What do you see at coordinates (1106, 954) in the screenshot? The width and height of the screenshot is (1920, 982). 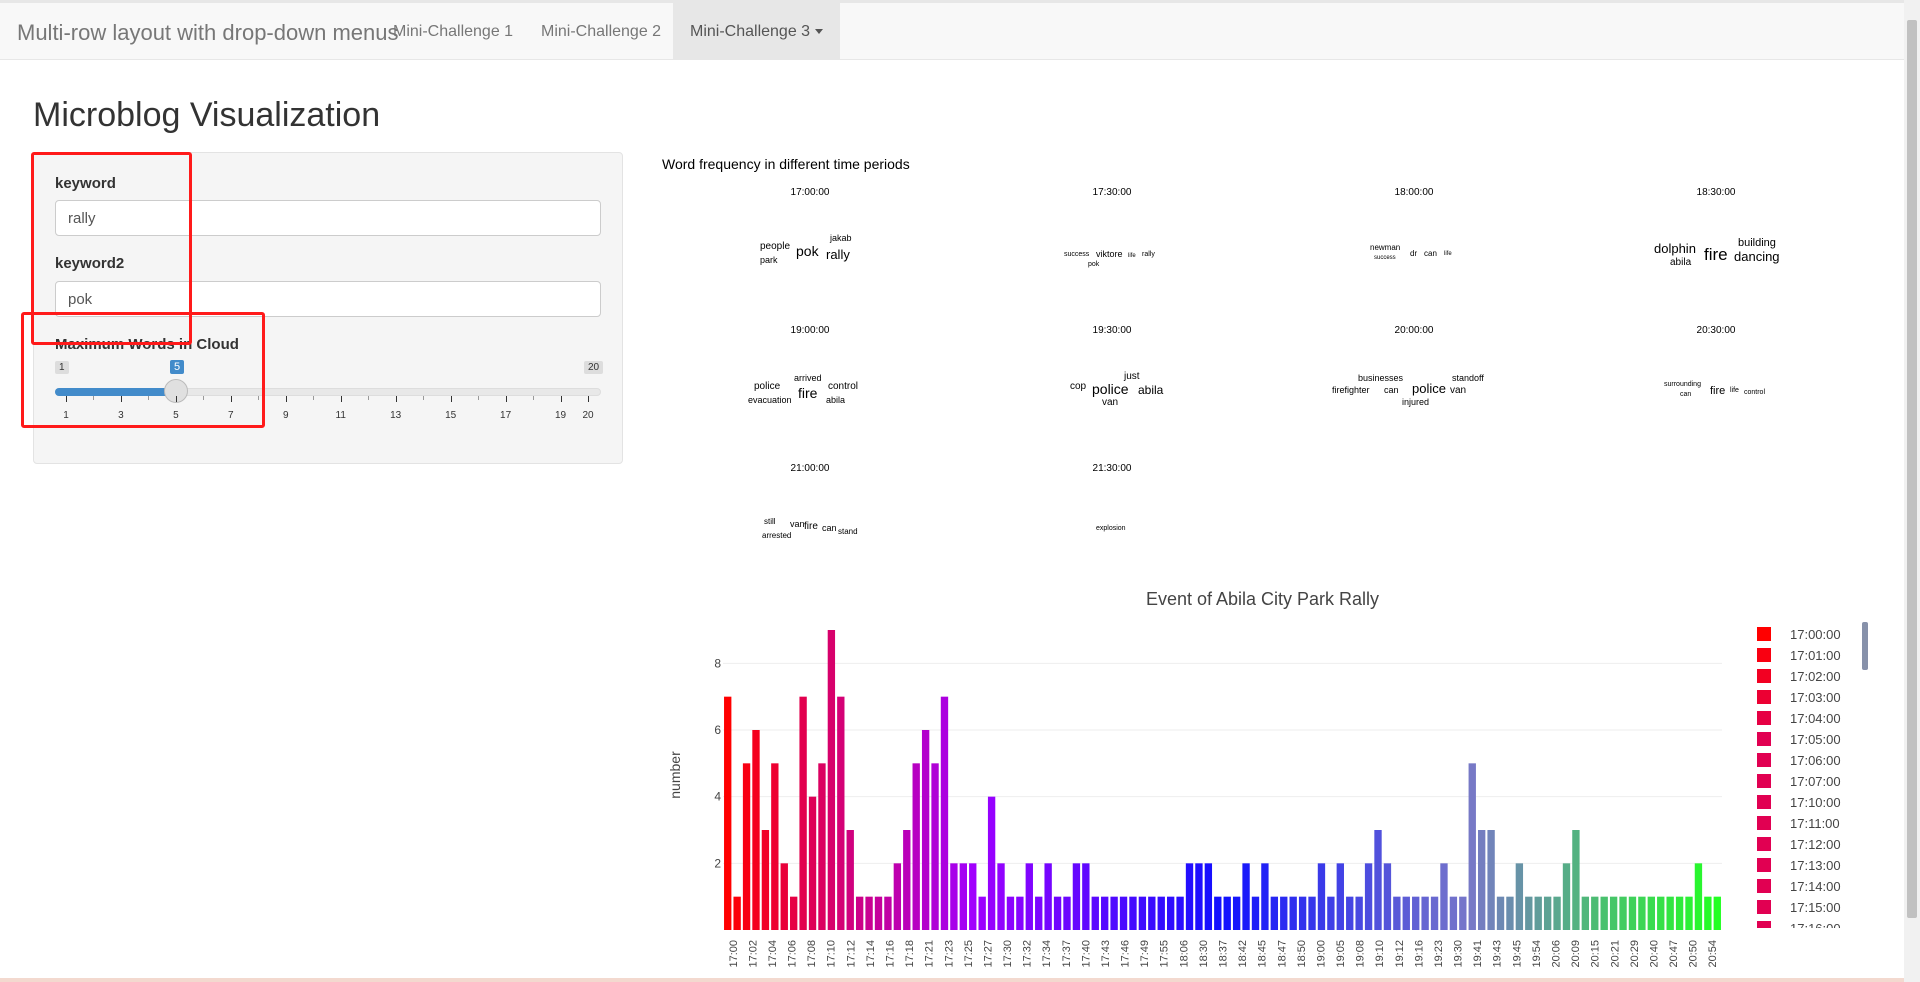 I see `chart-x-tick-label: 17:43` at bounding box center [1106, 954].